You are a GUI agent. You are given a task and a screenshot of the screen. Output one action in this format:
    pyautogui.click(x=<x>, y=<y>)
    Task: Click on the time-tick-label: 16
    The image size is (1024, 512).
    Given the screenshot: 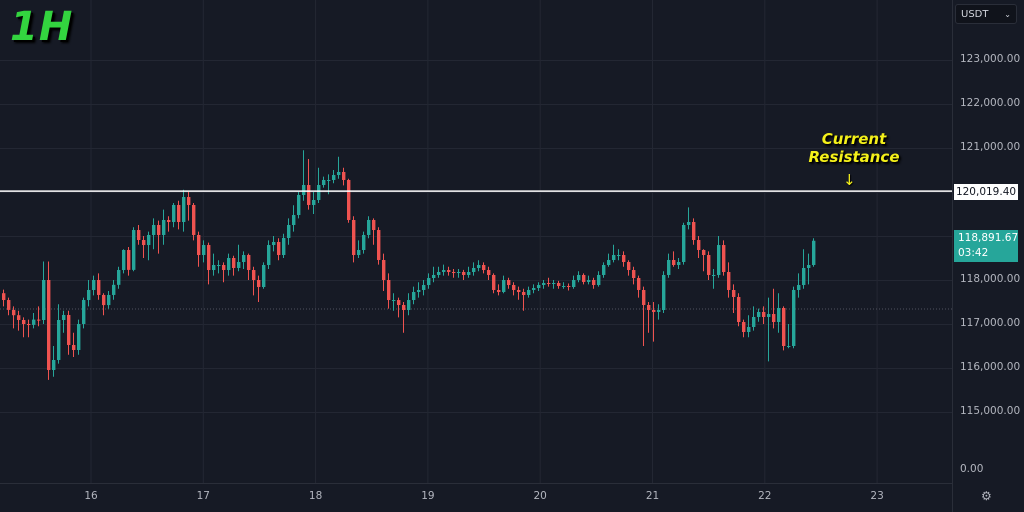 What is the action you would take?
    pyautogui.click(x=91, y=496)
    